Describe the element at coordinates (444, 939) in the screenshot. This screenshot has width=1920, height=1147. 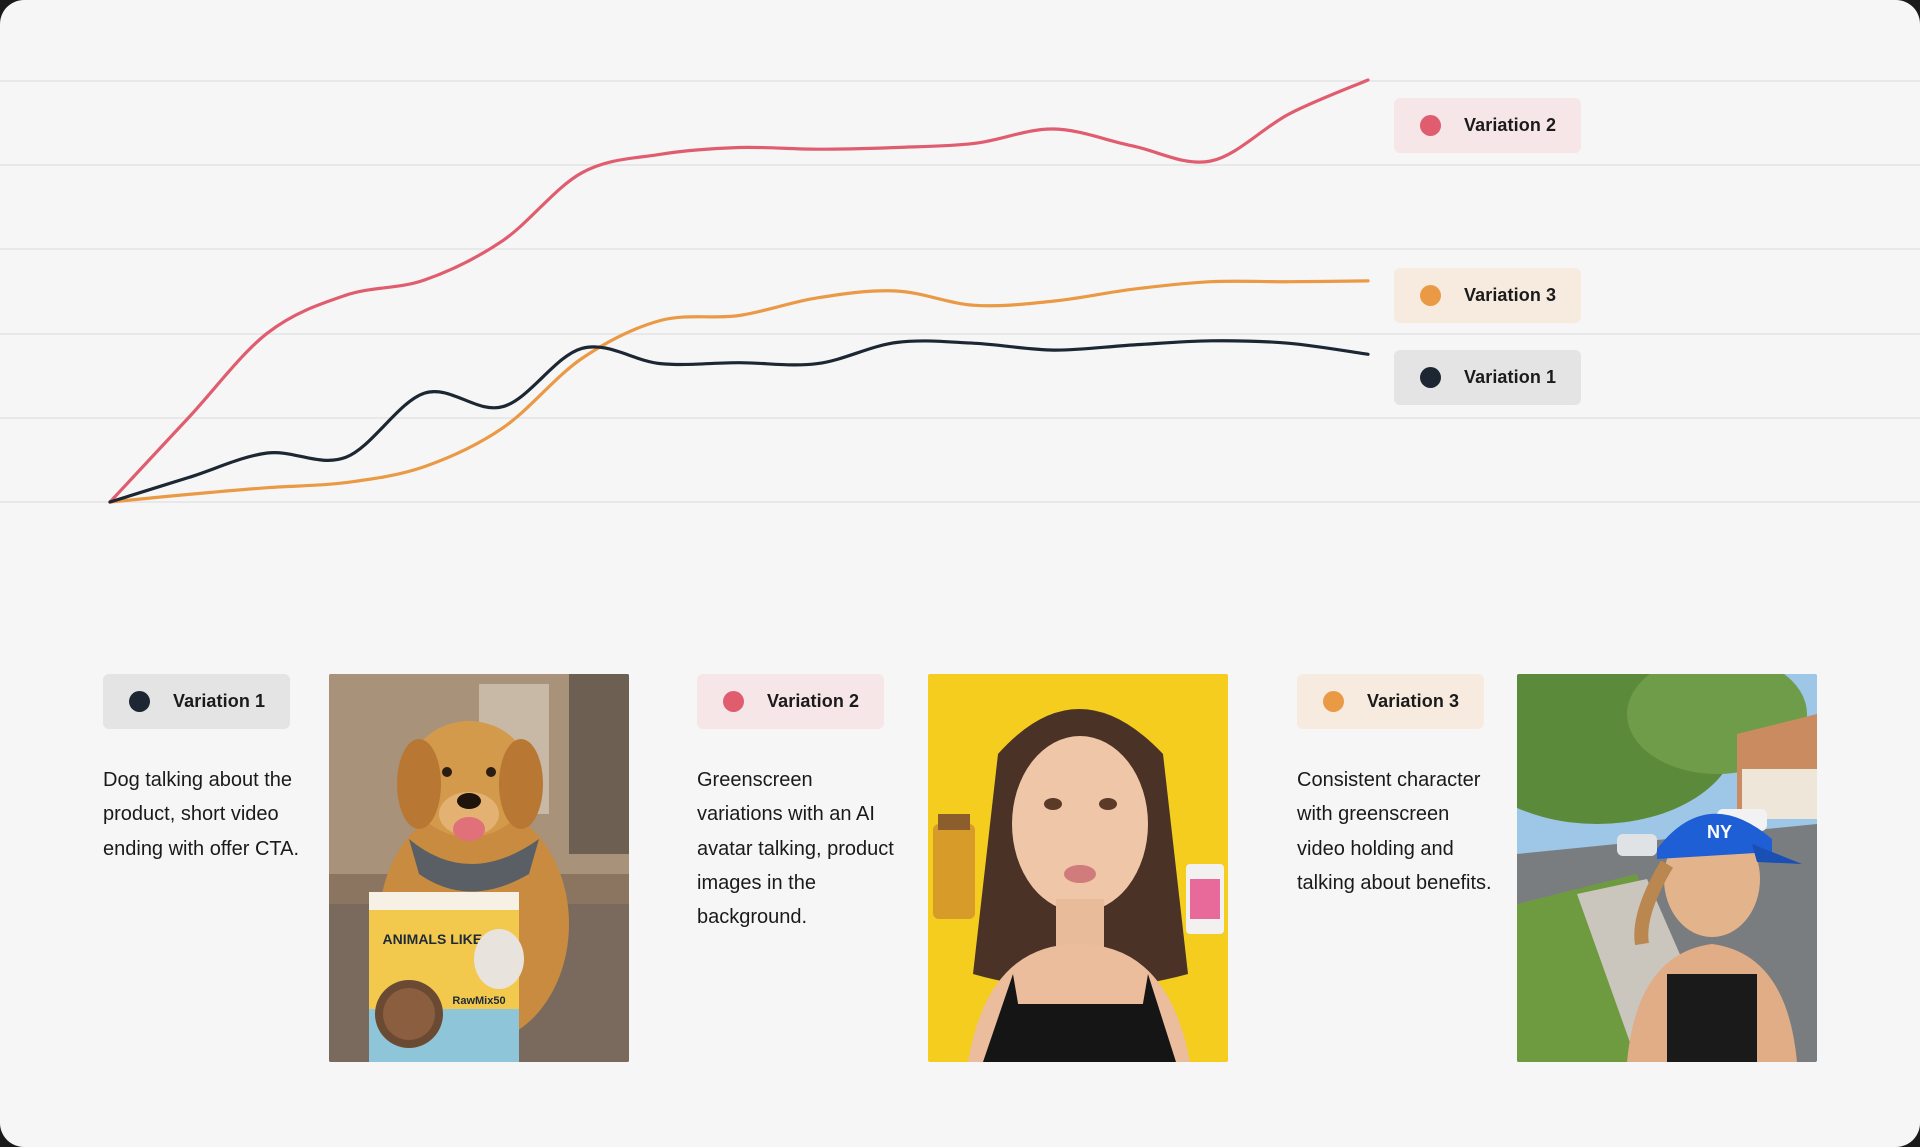
I see `bag-brand-text: ANIMALS LIKE US` at that location.